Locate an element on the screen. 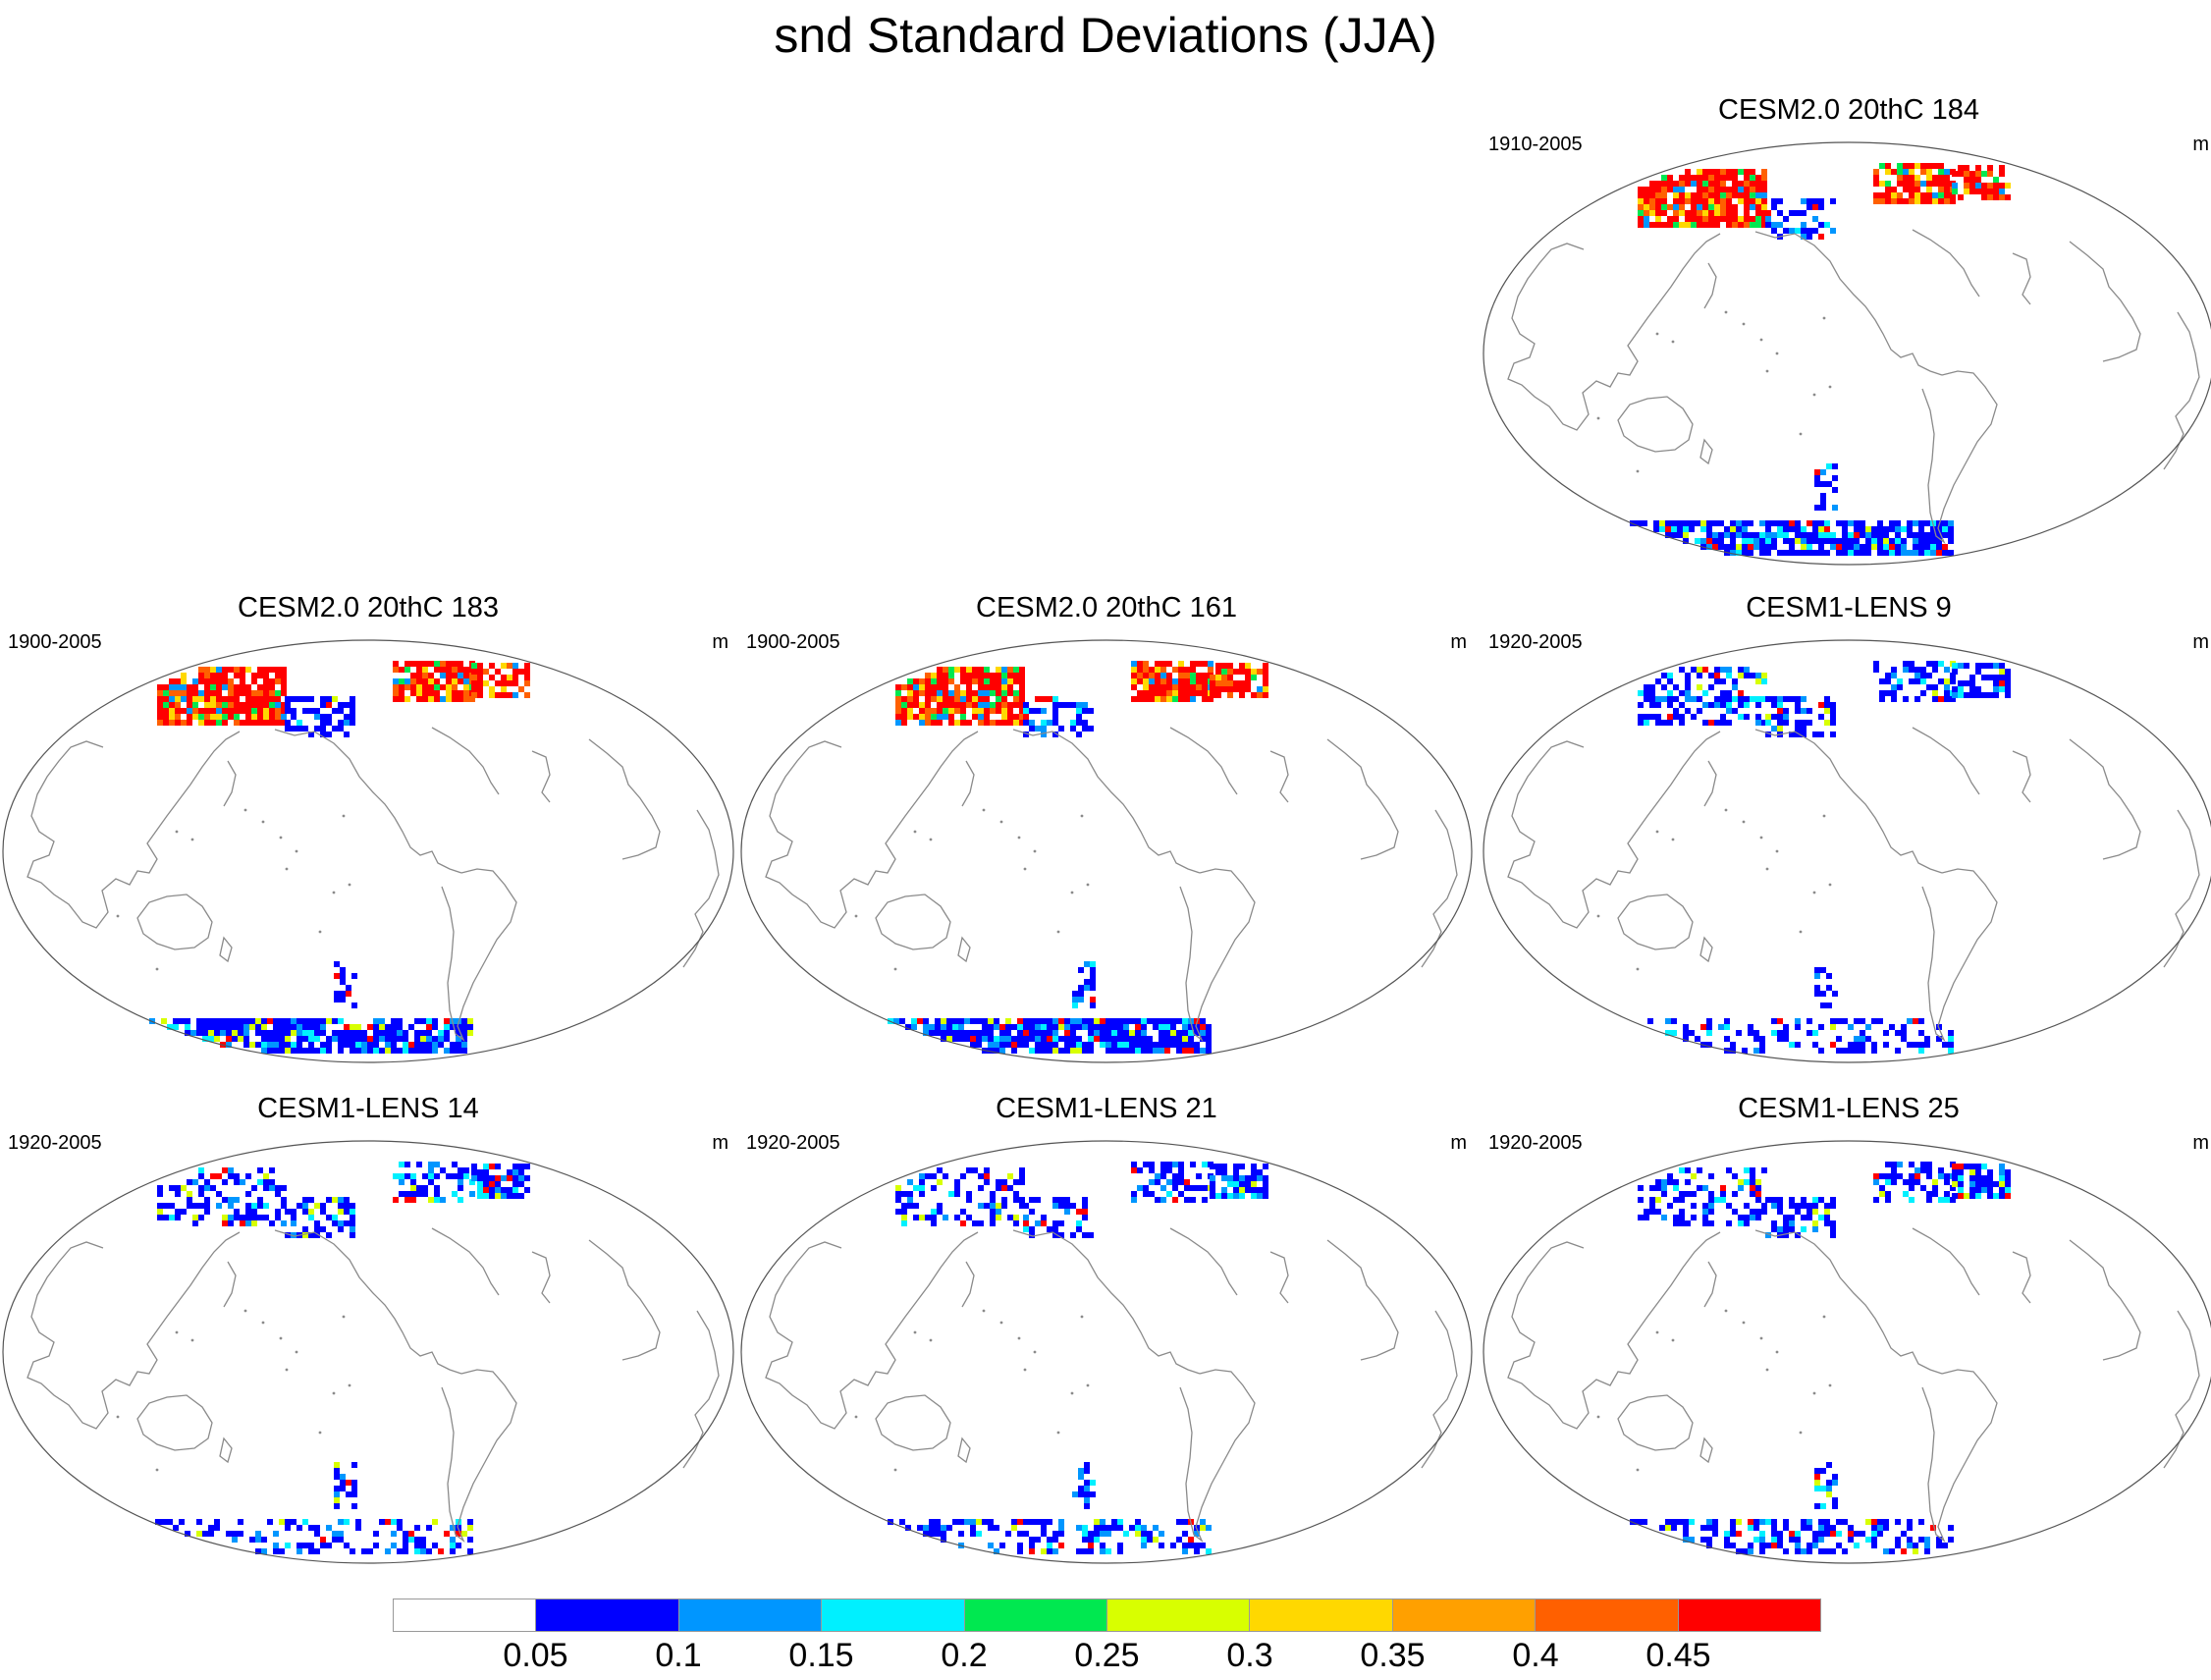 The height and width of the screenshot is (1680, 2211). map-outline is located at coordinates (1847, 1352).